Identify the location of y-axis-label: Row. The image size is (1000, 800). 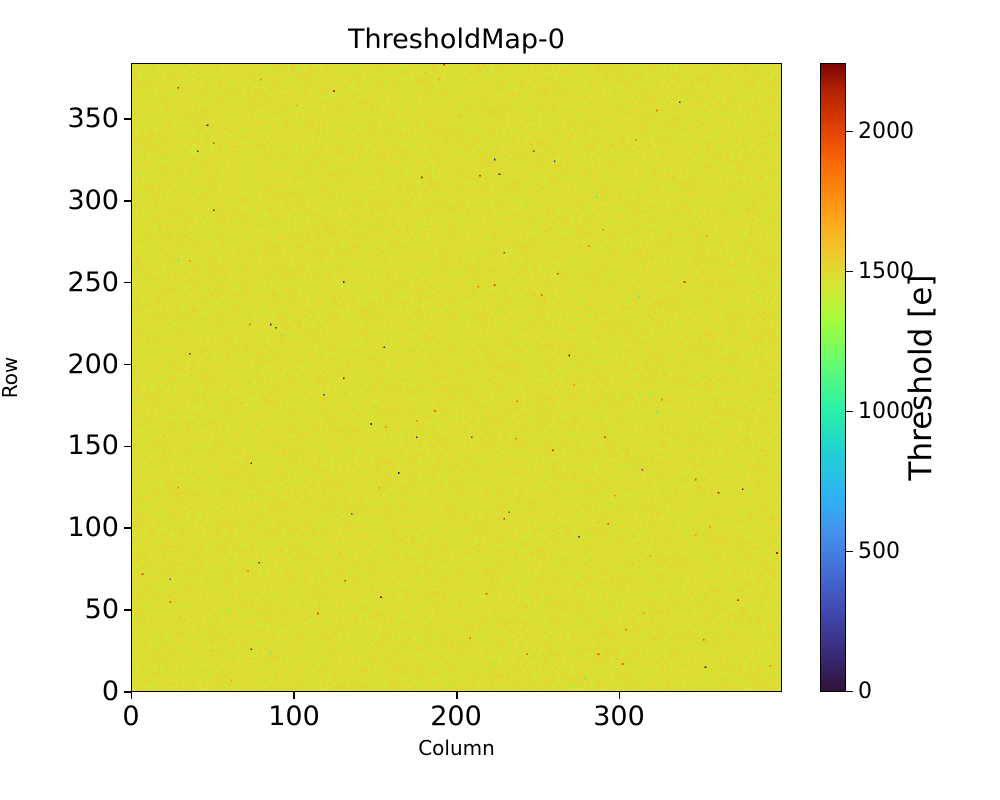
(11, 377).